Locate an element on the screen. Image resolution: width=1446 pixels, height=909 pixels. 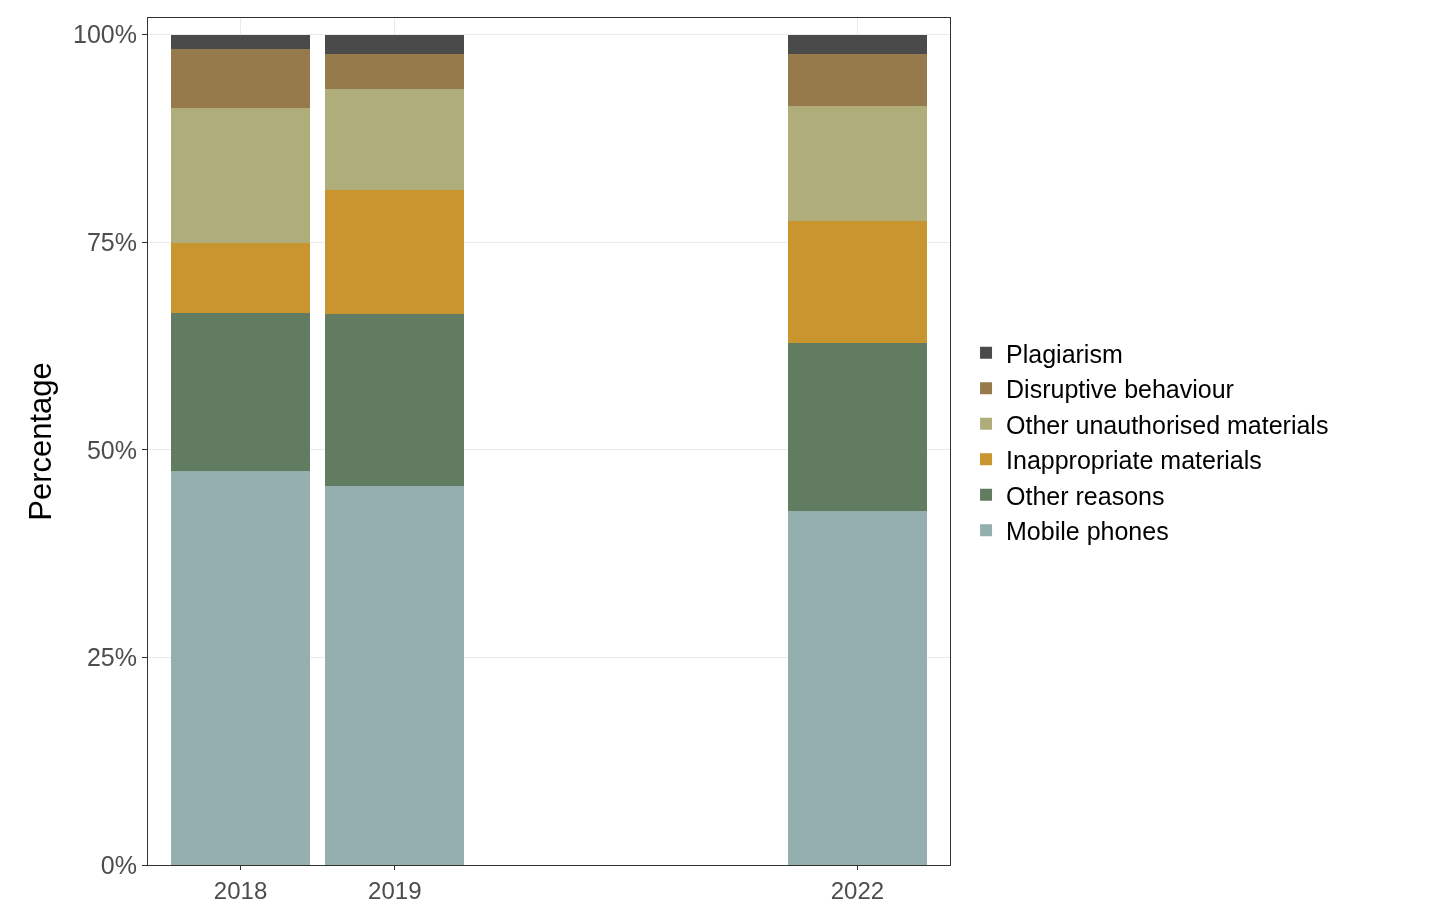
legend-label: Mobile phones is located at coordinates (1087, 531).